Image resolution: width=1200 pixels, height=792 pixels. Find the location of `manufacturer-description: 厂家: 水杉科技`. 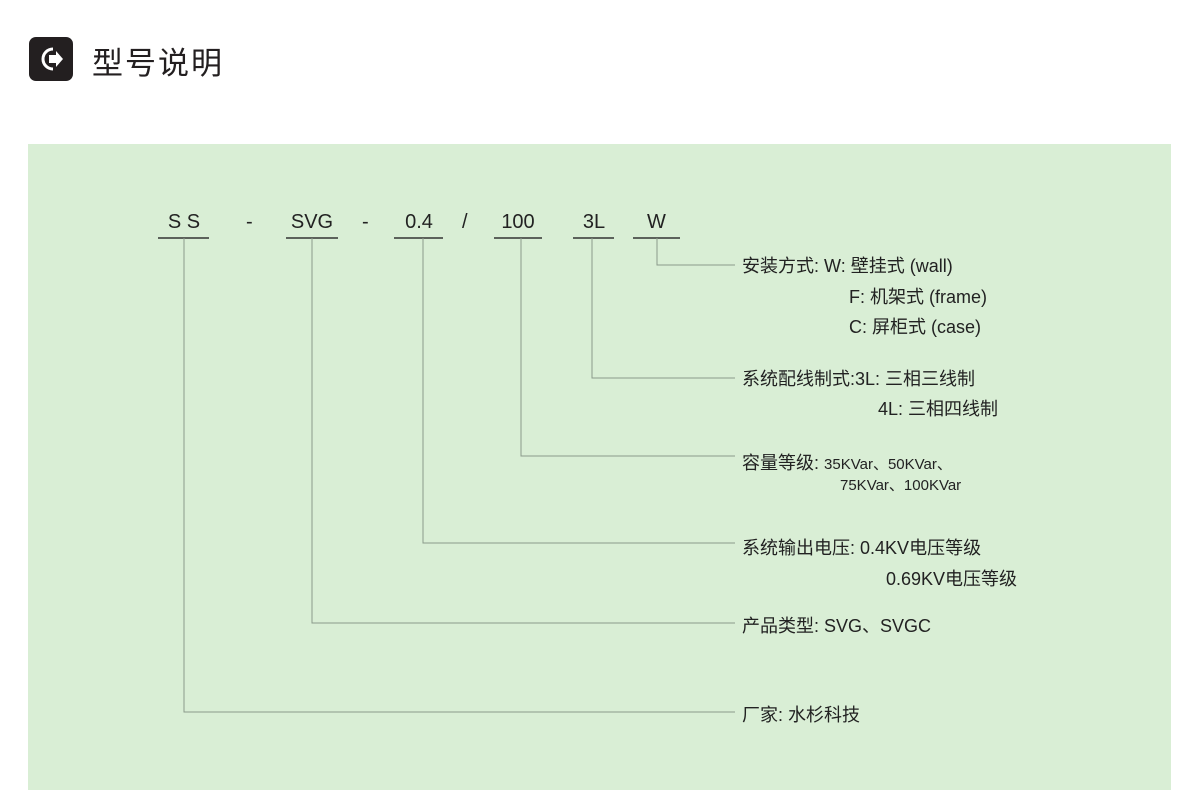

manufacturer-description: 厂家: 水杉科技 is located at coordinates (801, 714).